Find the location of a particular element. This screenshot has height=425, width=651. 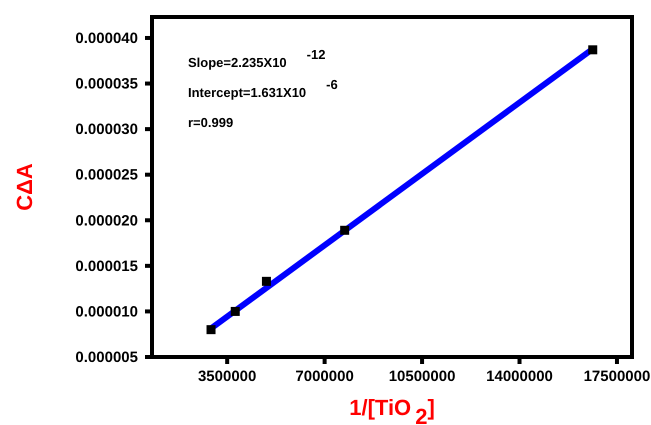

x-tick-label: 3500000 is located at coordinates (227, 376).